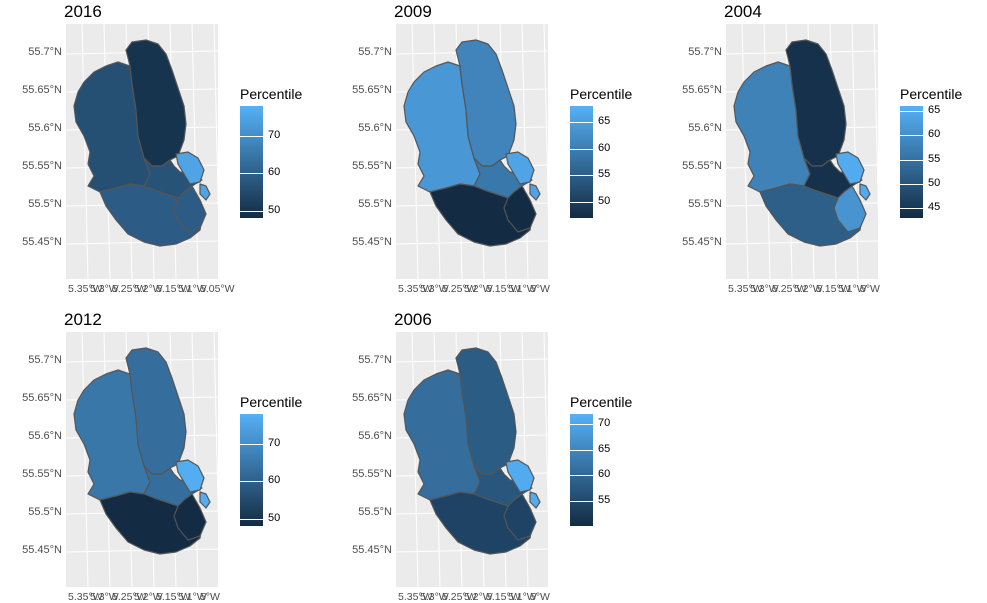 The height and width of the screenshot is (603, 987). Describe the element at coordinates (789, 289) in the screenshot. I see `x-tick-label: 5.25°W` at that location.